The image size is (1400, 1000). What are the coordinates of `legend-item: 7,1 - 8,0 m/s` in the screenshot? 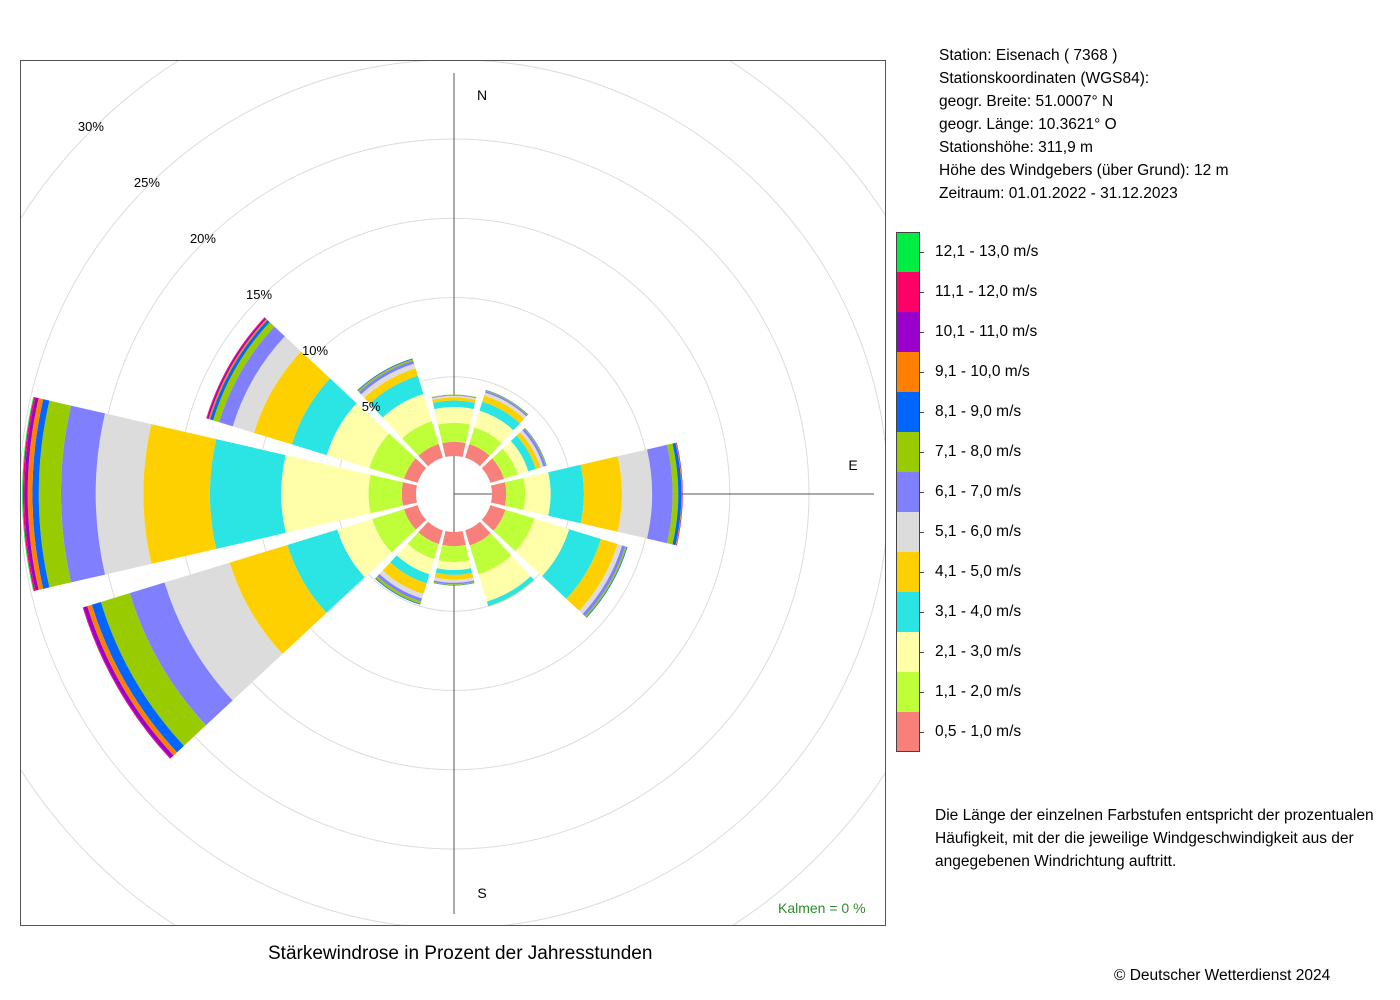 It's located at (1046, 452).